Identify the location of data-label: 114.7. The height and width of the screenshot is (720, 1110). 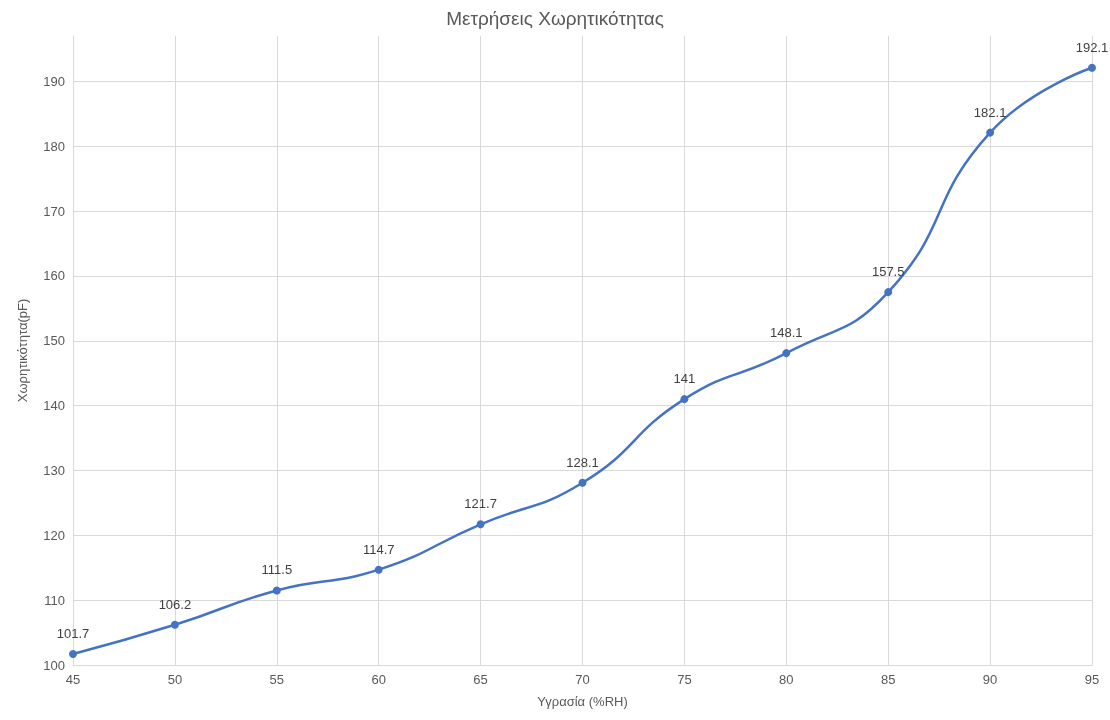
(378, 549).